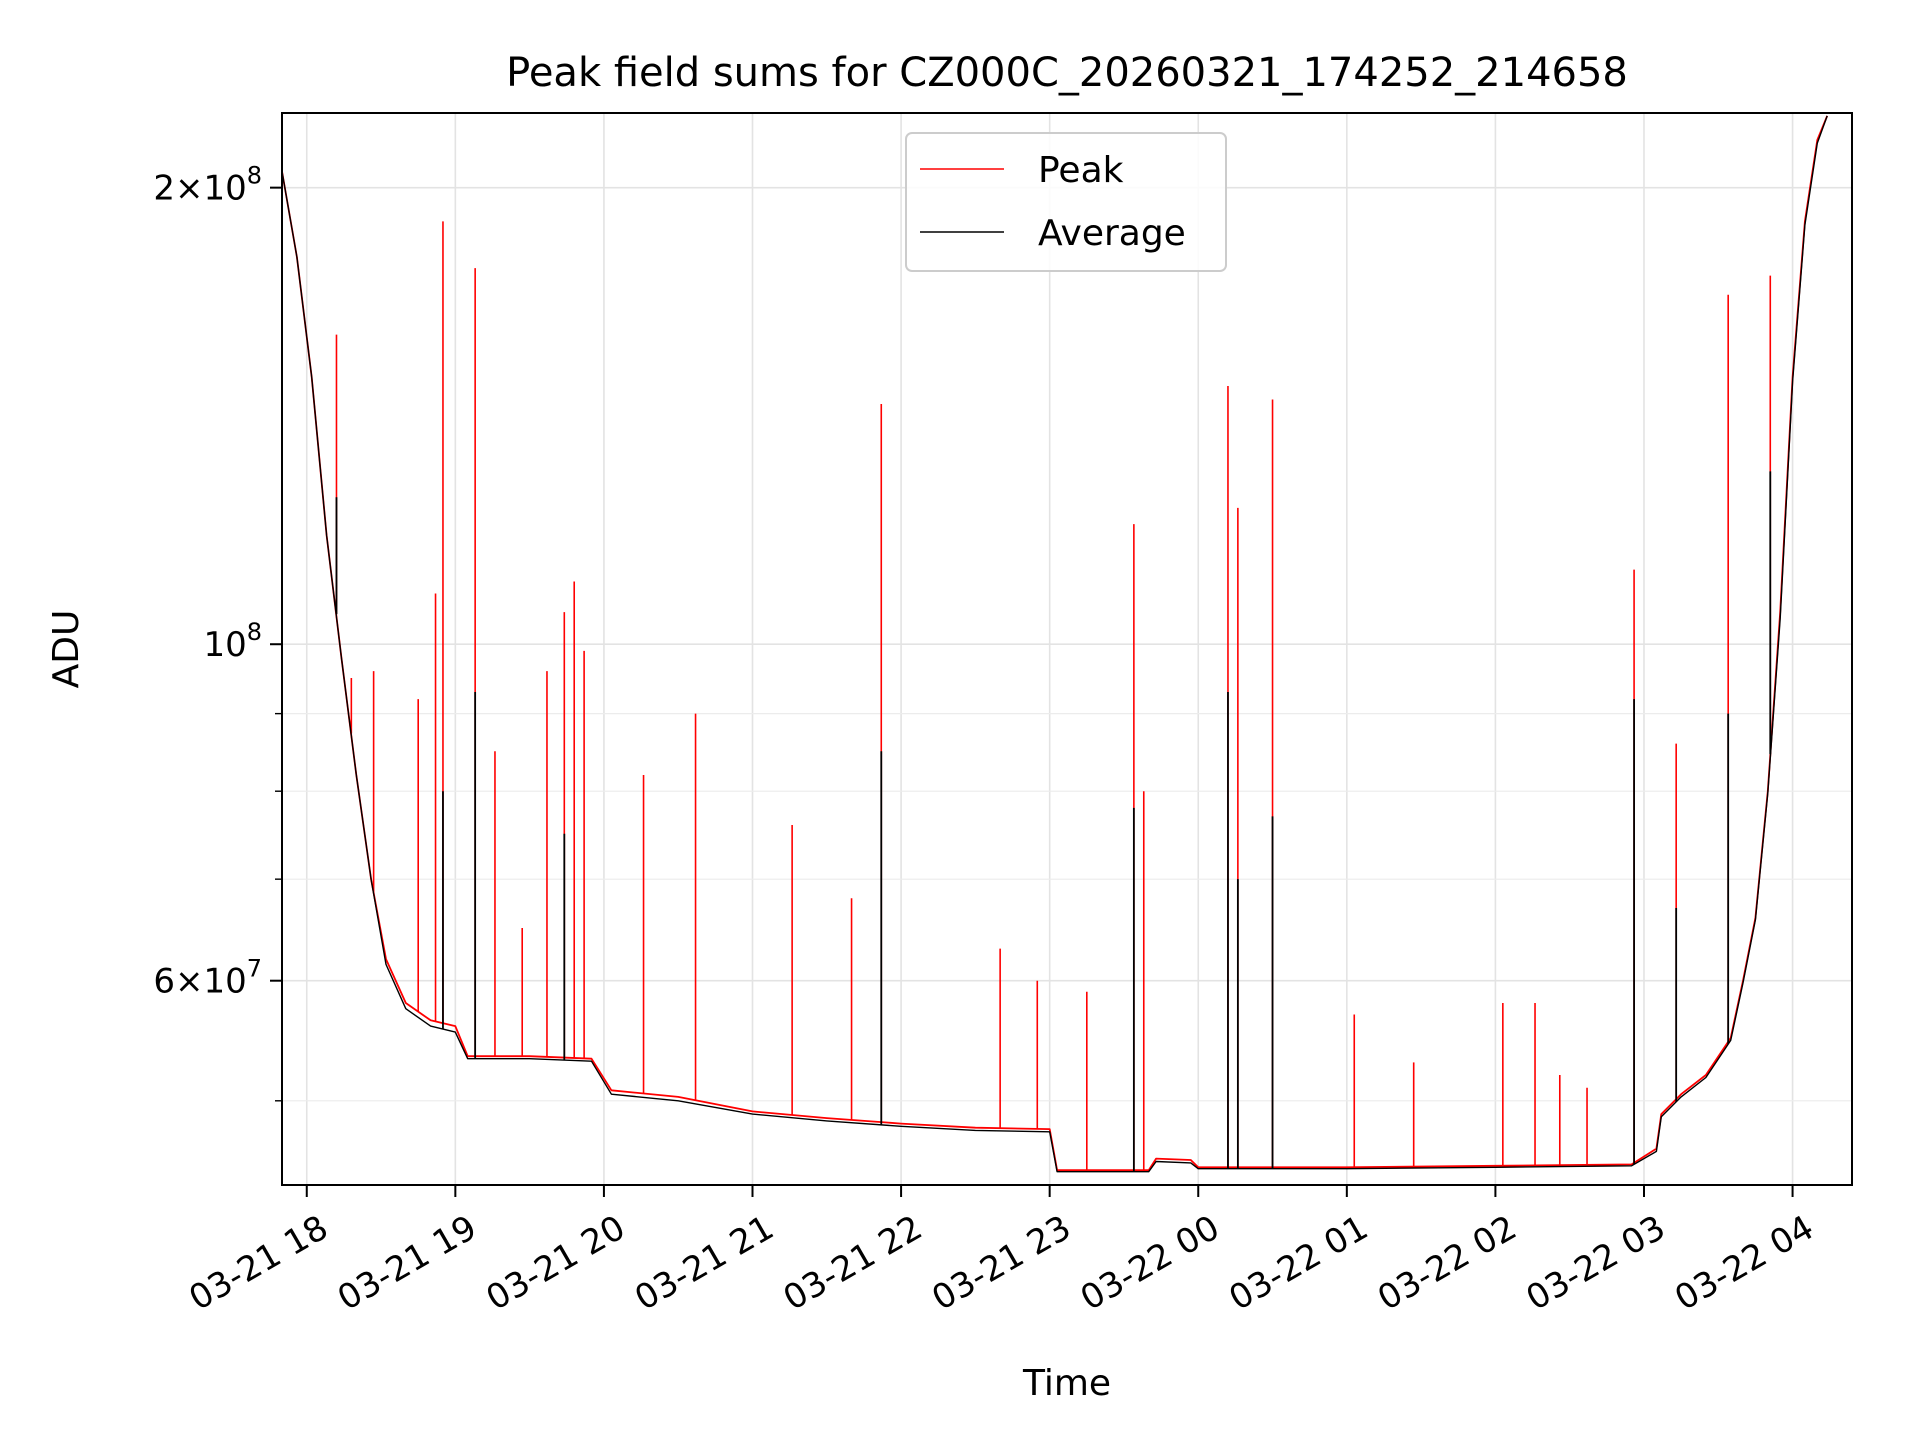 This screenshot has height=1440, width=1920. Describe the element at coordinates (207, 978) in the screenshot. I see `y-tick-label: 6×107` at that location.